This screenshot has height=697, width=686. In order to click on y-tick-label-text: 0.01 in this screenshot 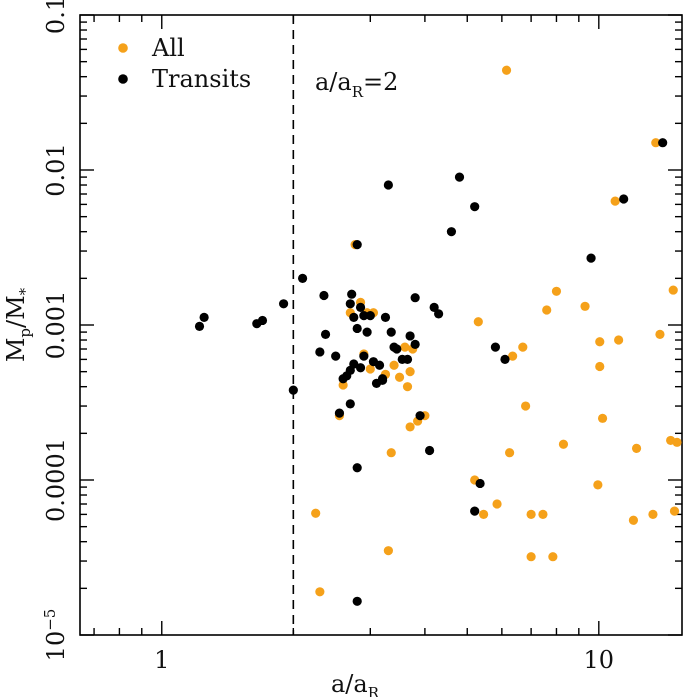, I will do `click(56, 169)`.